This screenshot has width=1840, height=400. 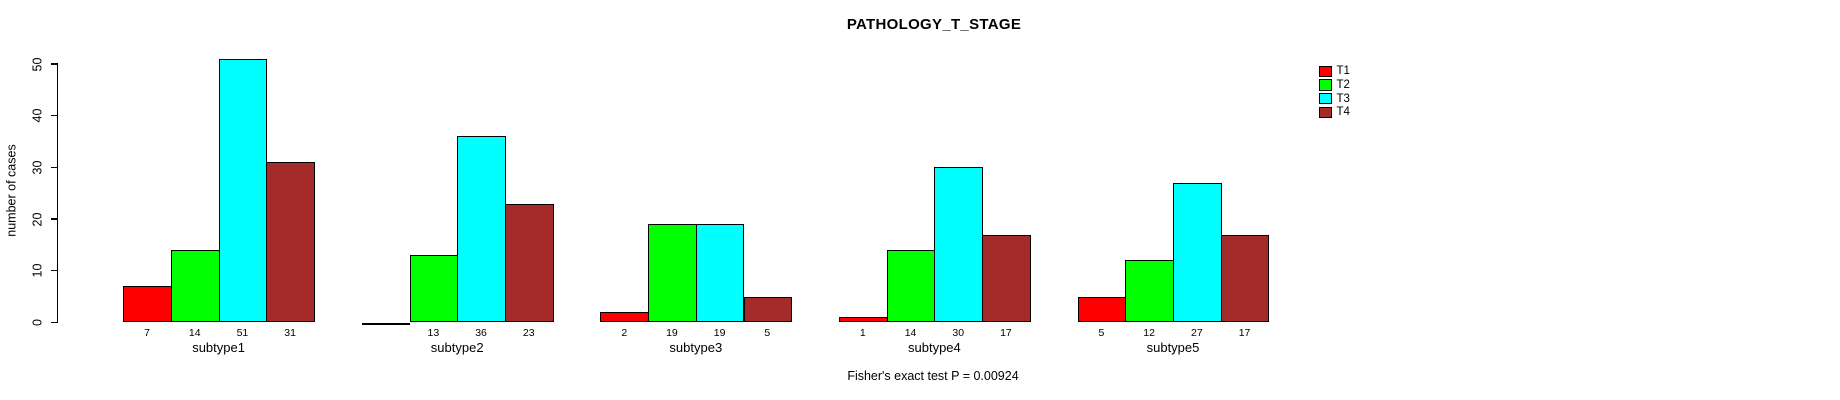 What do you see at coordinates (1149, 332) in the screenshot?
I see `bar-value-label: 12` at bounding box center [1149, 332].